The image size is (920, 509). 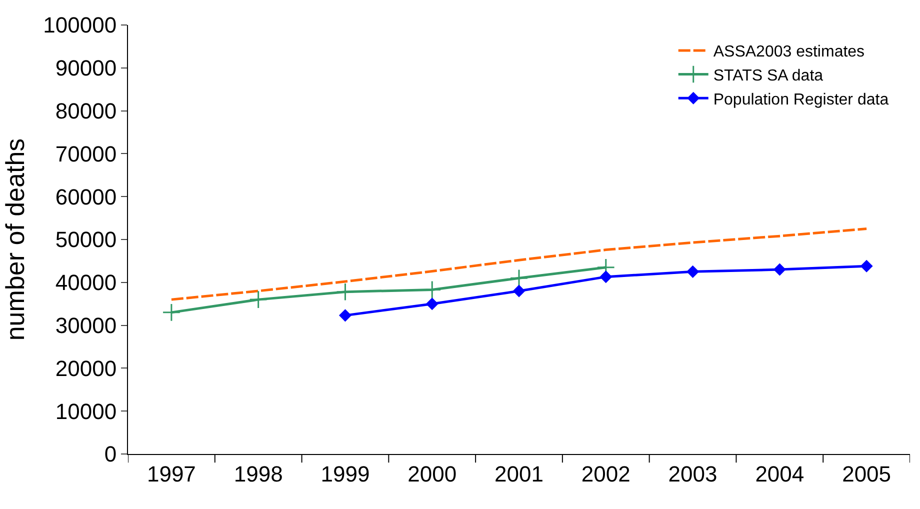 I want to click on y-tick-label: 20000, so click(x=86, y=368).